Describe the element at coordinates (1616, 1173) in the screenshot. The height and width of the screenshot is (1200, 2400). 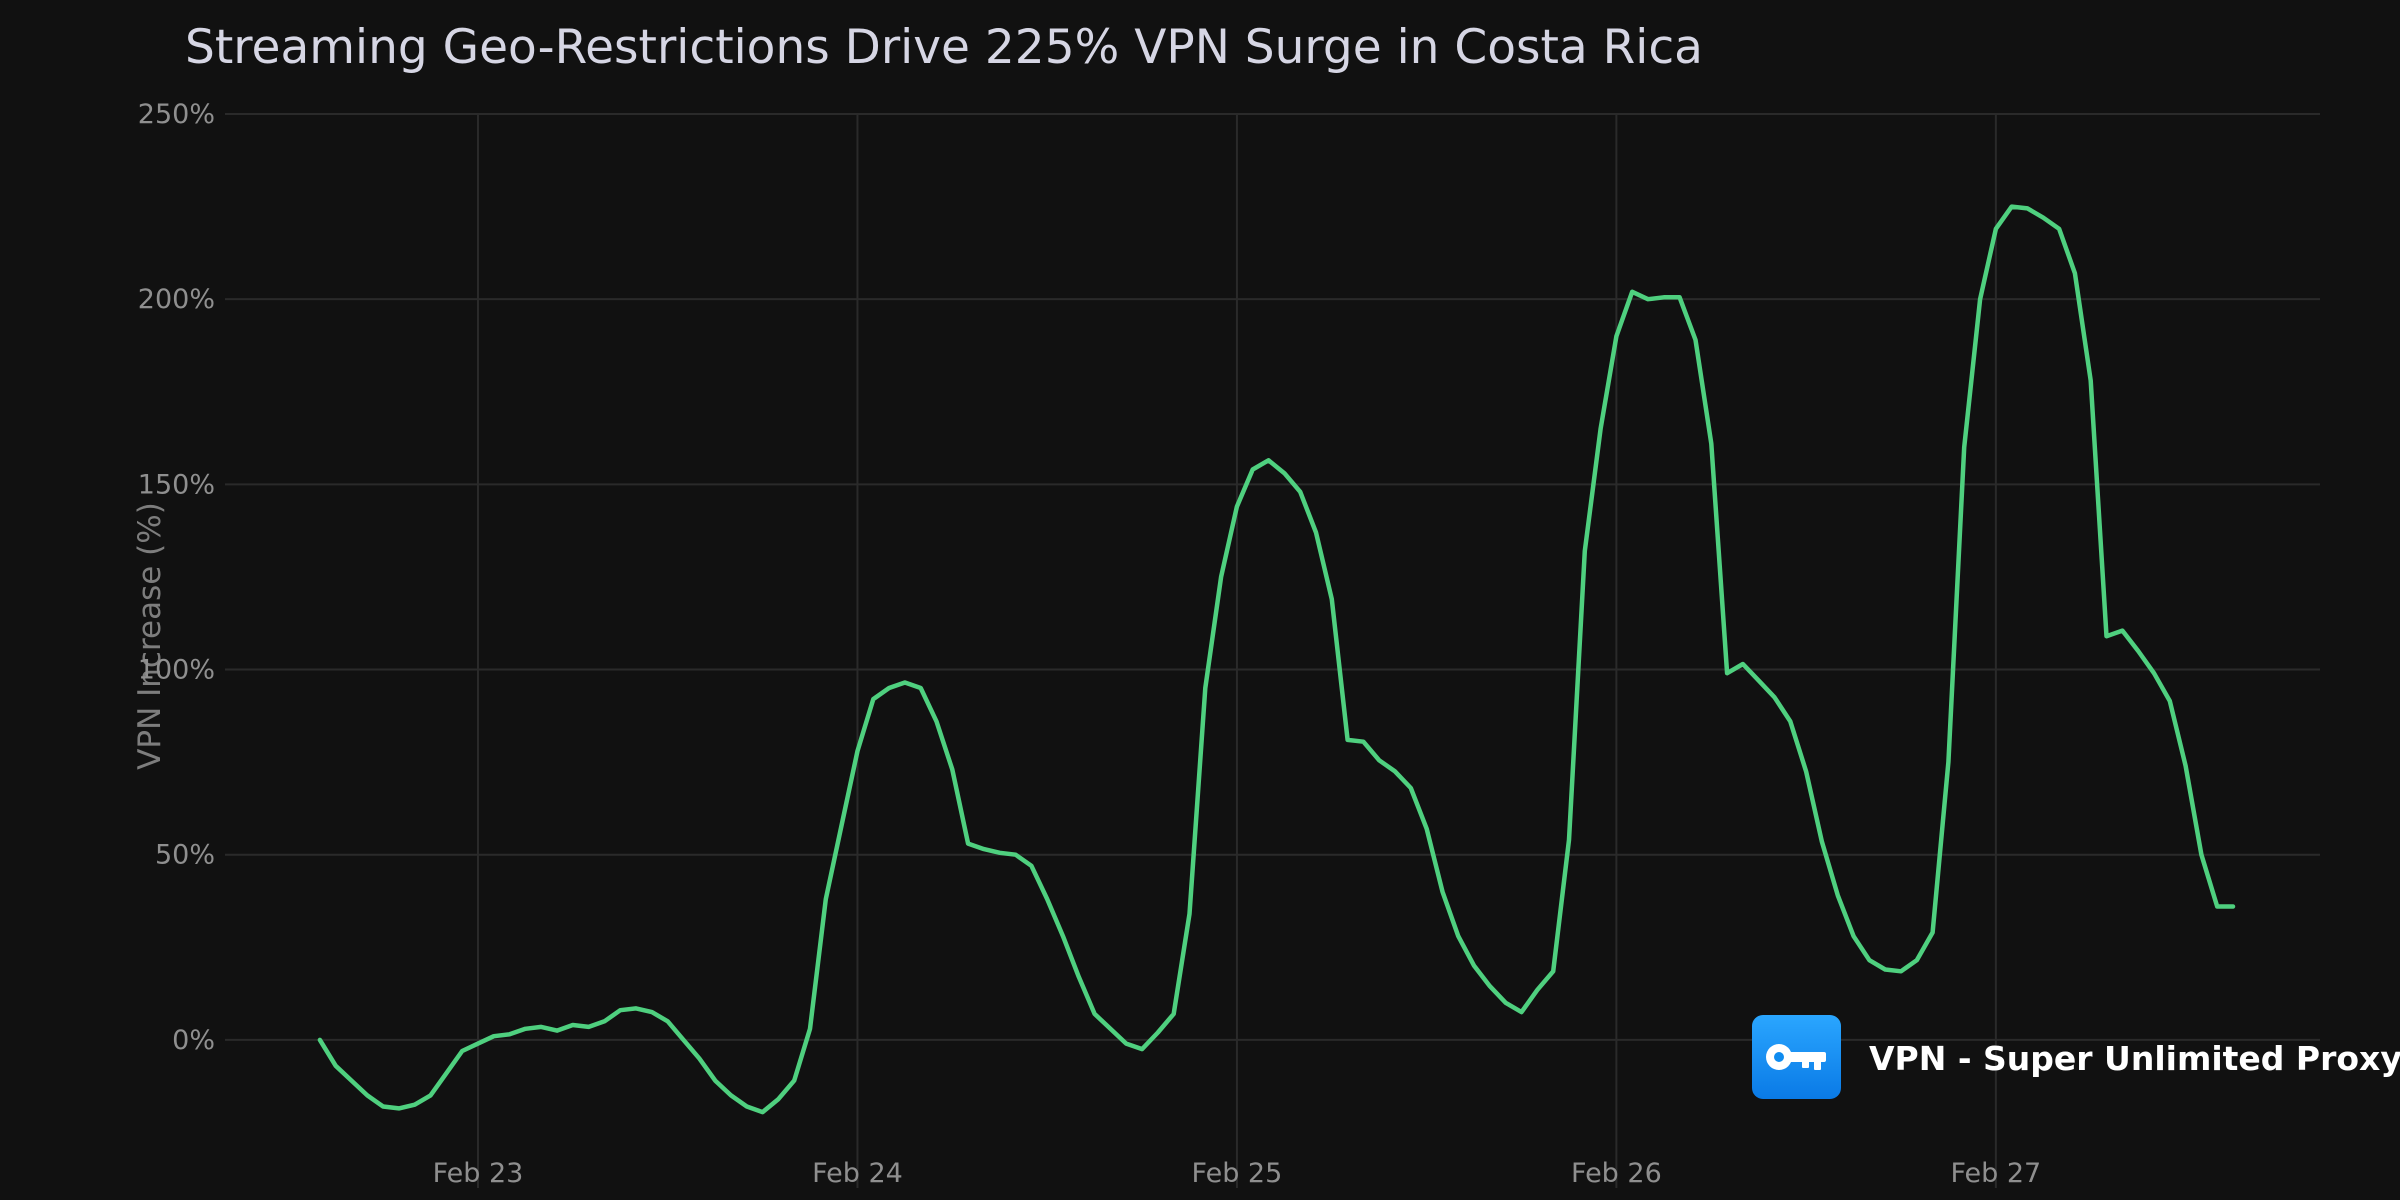
I see `x-tick-label: Feb 26` at that location.